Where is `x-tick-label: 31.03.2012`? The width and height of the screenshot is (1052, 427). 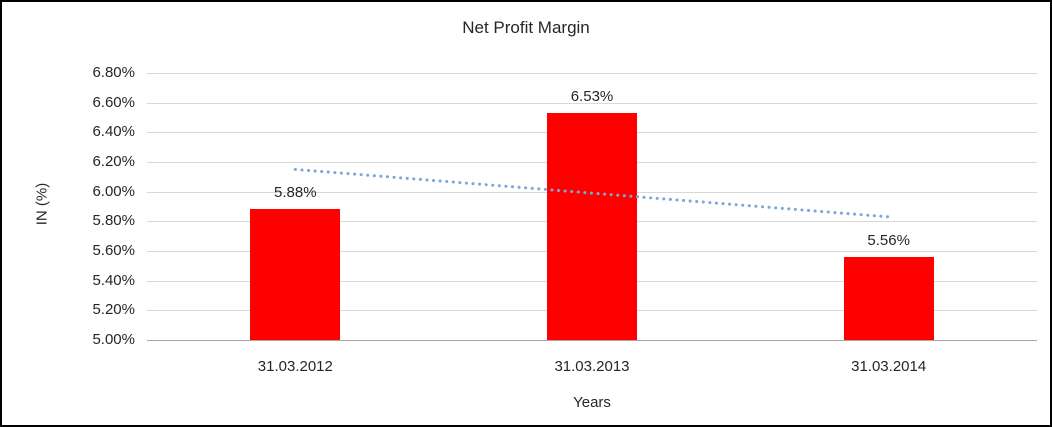
x-tick-label: 31.03.2012 is located at coordinates (295, 366).